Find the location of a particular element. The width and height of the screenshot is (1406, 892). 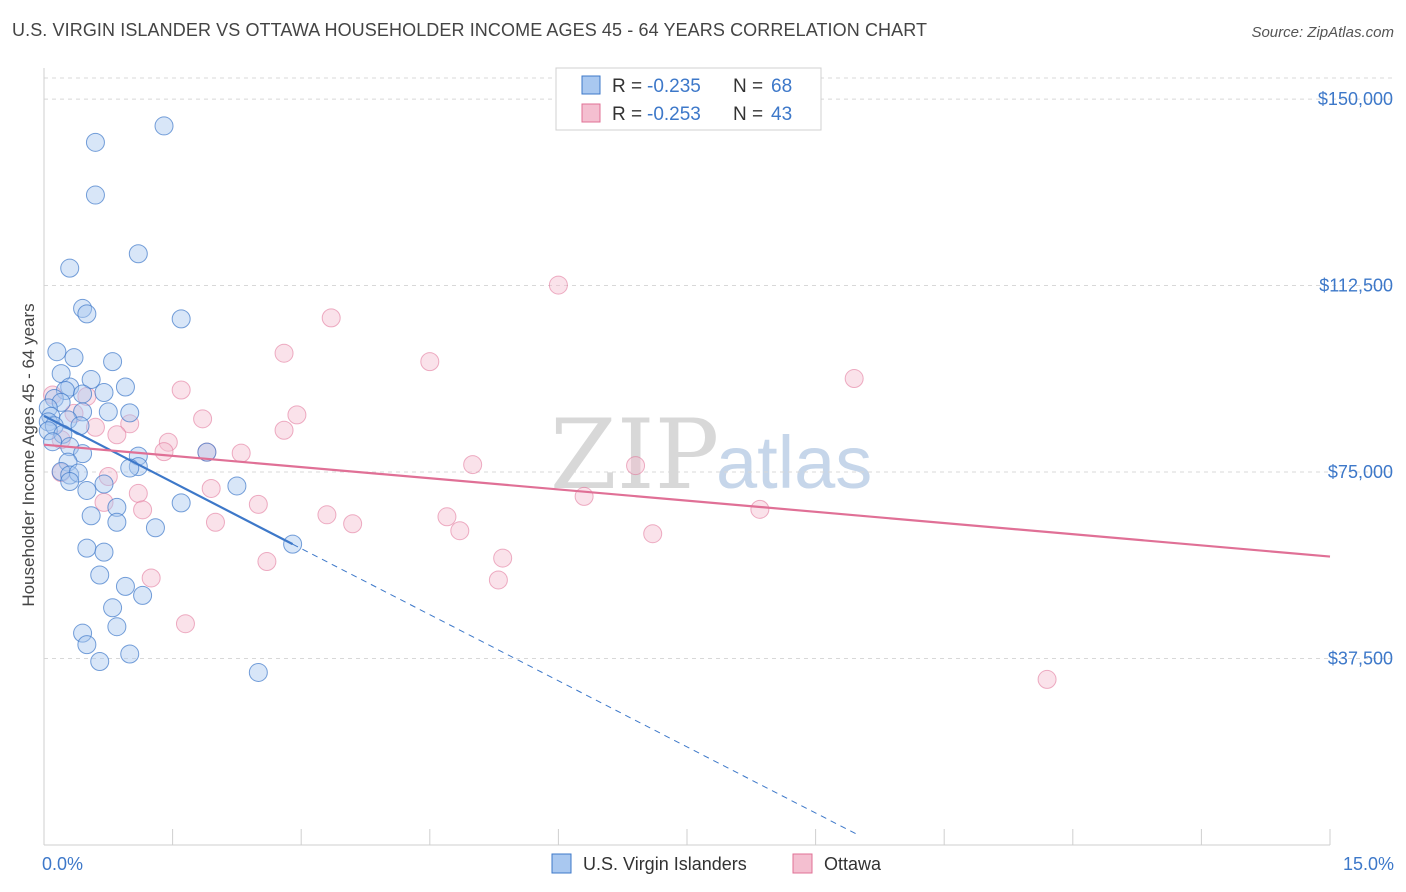

y-tick-labels: $37,500 $75,000 $112,500 $150,000 is located at coordinates (1355, 378).